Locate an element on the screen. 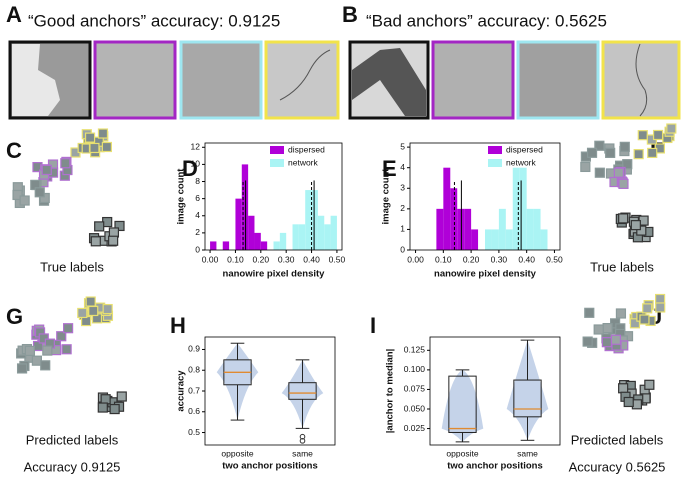 This screenshot has width=685, height=483. y-tick-label: 0.125 is located at coordinates (415, 350).